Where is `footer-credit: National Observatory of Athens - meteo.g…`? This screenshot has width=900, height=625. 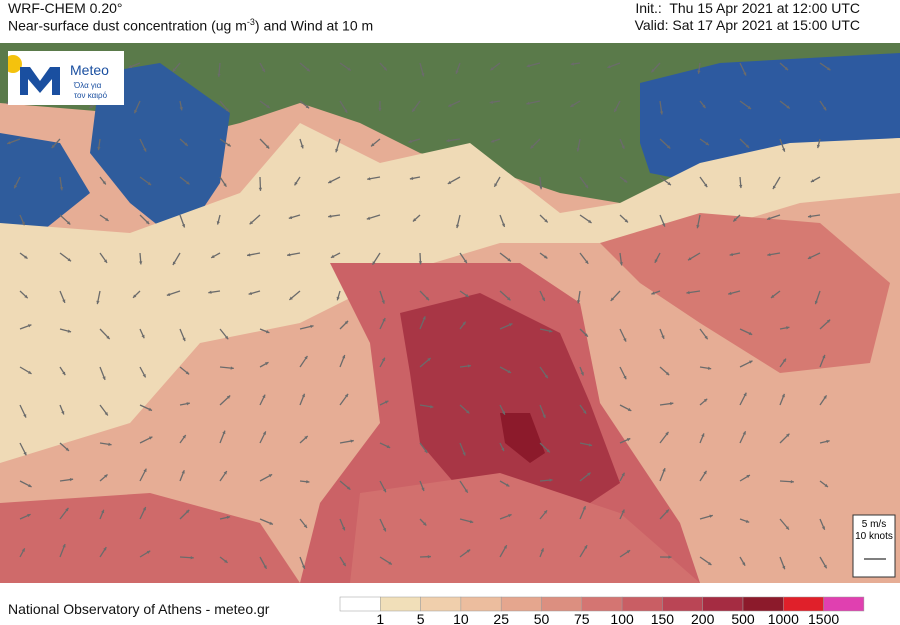 footer-credit: National Observatory of Athens - meteo.g… is located at coordinates (139, 609).